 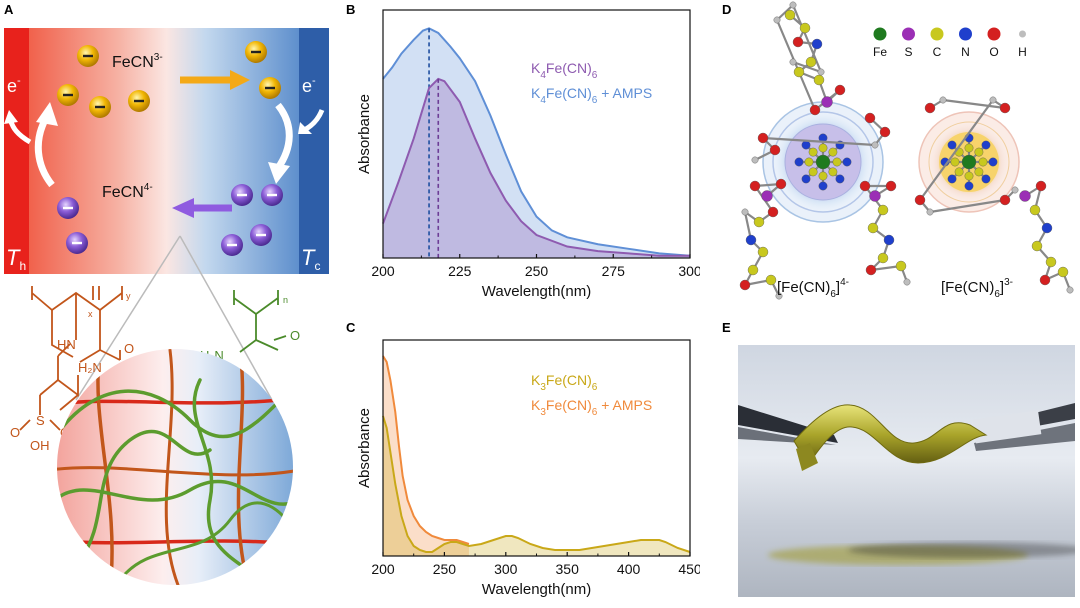 What do you see at coordinates (14, 85) in the screenshot?
I see `hot-electron-label: e-` at bounding box center [14, 85].